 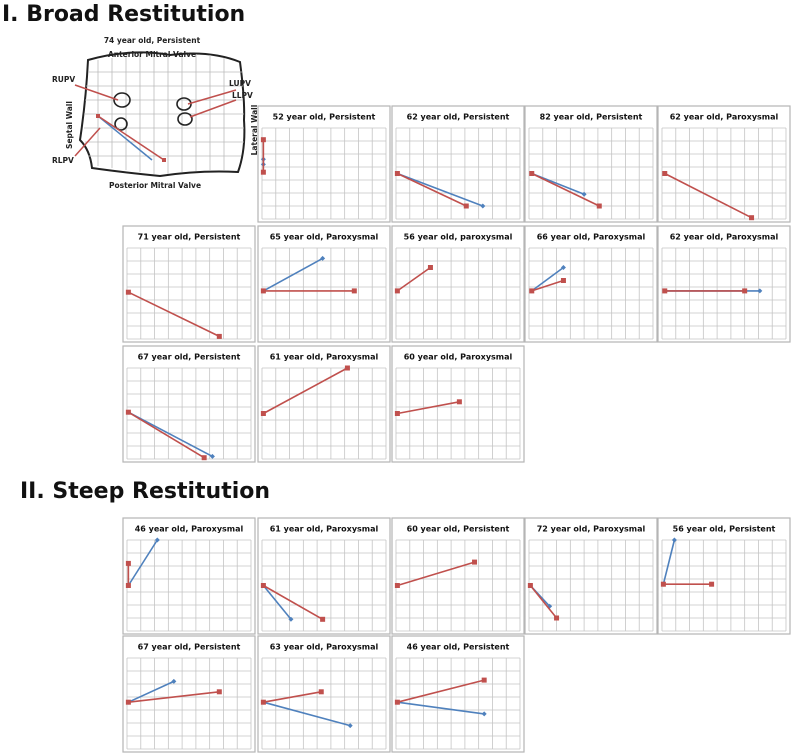 I want to click on diagram-label: Lateral Wall, so click(x=254, y=130).